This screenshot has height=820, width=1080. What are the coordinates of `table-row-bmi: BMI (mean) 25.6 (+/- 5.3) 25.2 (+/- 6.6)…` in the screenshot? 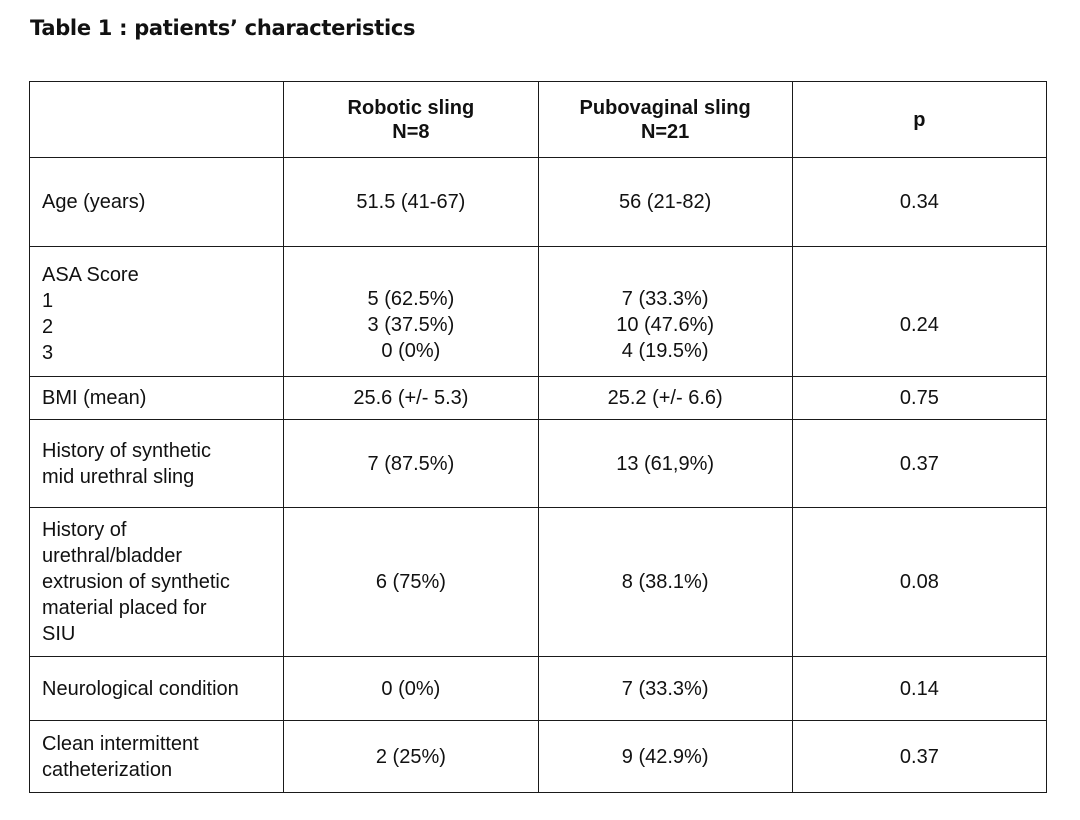 It's located at (538, 398).